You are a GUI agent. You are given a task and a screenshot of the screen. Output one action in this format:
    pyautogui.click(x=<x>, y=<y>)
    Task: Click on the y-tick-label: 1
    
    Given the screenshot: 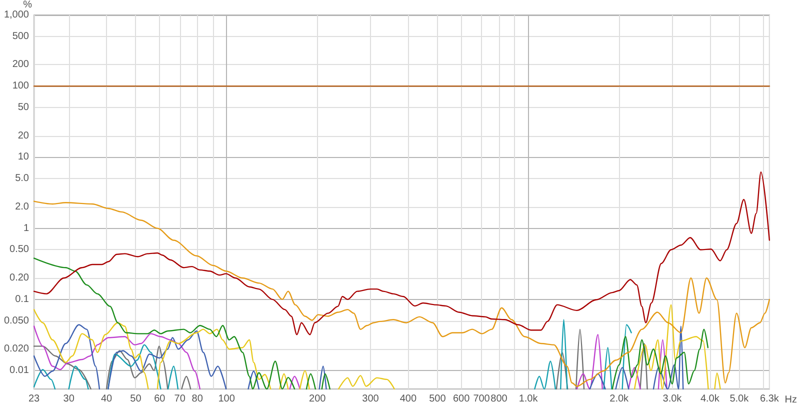 What is the action you would take?
    pyautogui.click(x=26, y=228)
    